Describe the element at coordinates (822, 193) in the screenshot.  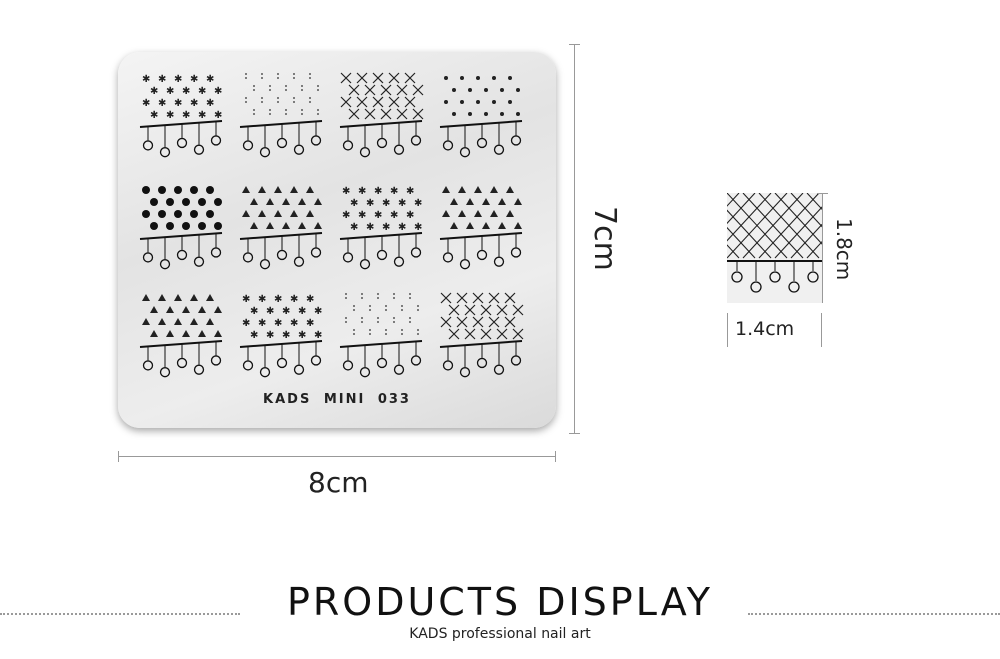
I see `design-height-tick-top` at that location.